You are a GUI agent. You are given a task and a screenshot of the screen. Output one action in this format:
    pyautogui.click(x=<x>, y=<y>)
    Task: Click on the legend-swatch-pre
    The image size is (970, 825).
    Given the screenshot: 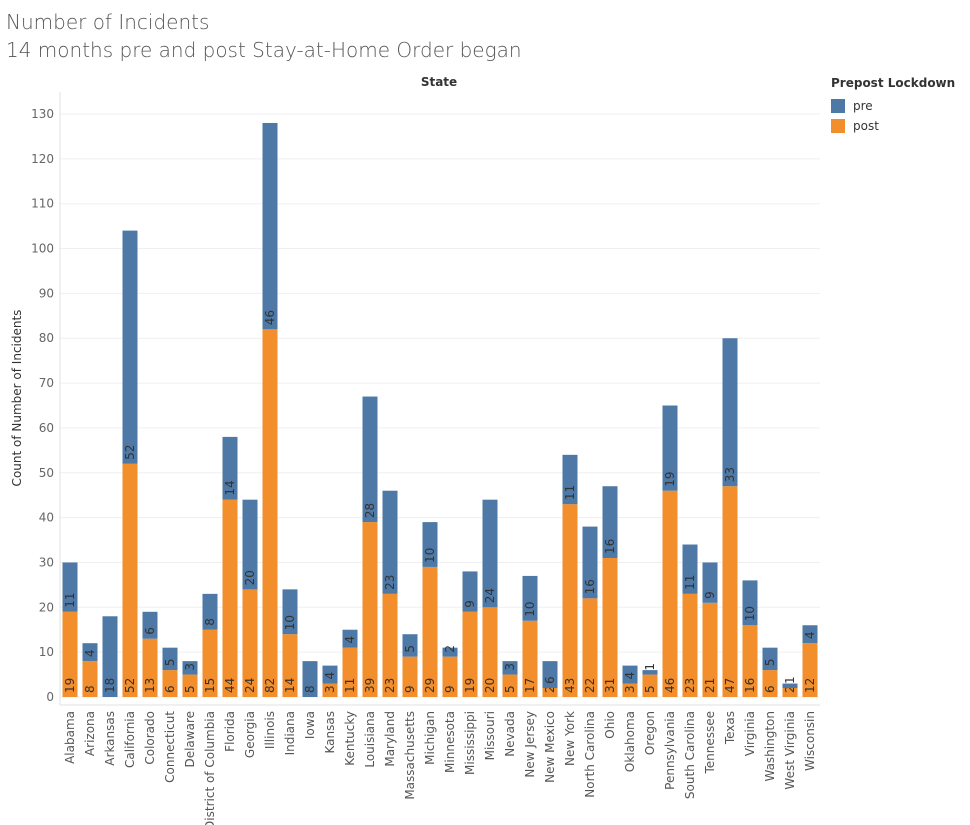 What is the action you would take?
    pyautogui.click(x=838, y=106)
    